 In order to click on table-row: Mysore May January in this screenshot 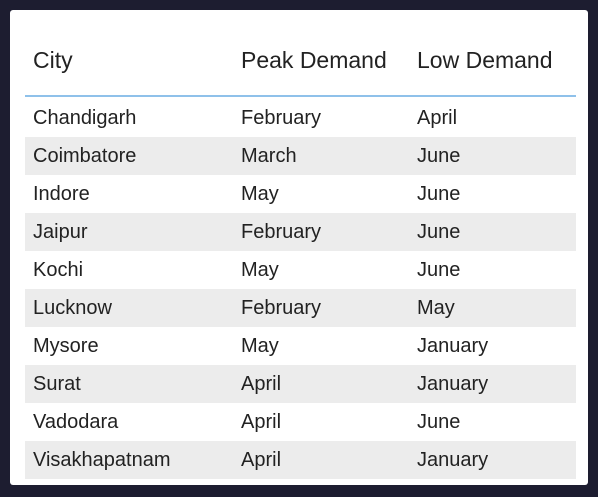, I will do `click(300, 346)`.